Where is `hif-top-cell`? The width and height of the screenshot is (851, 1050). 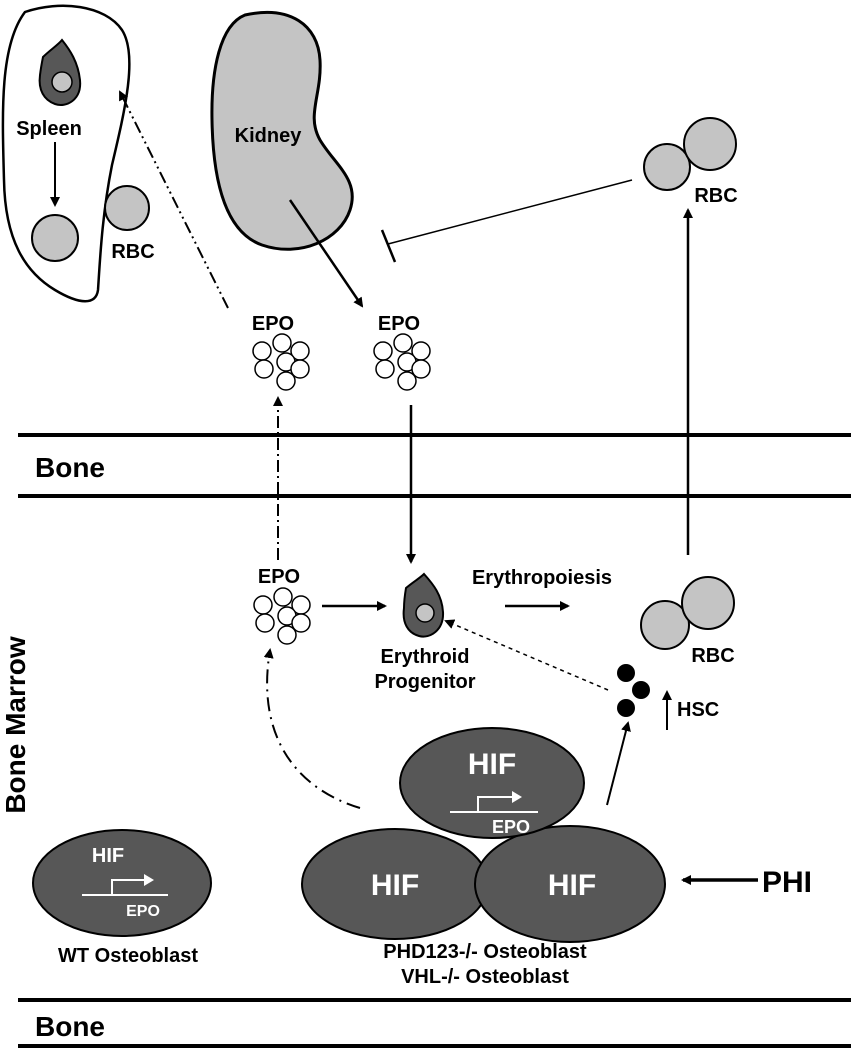
hif-top-cell is located at coordinates (492, 783).